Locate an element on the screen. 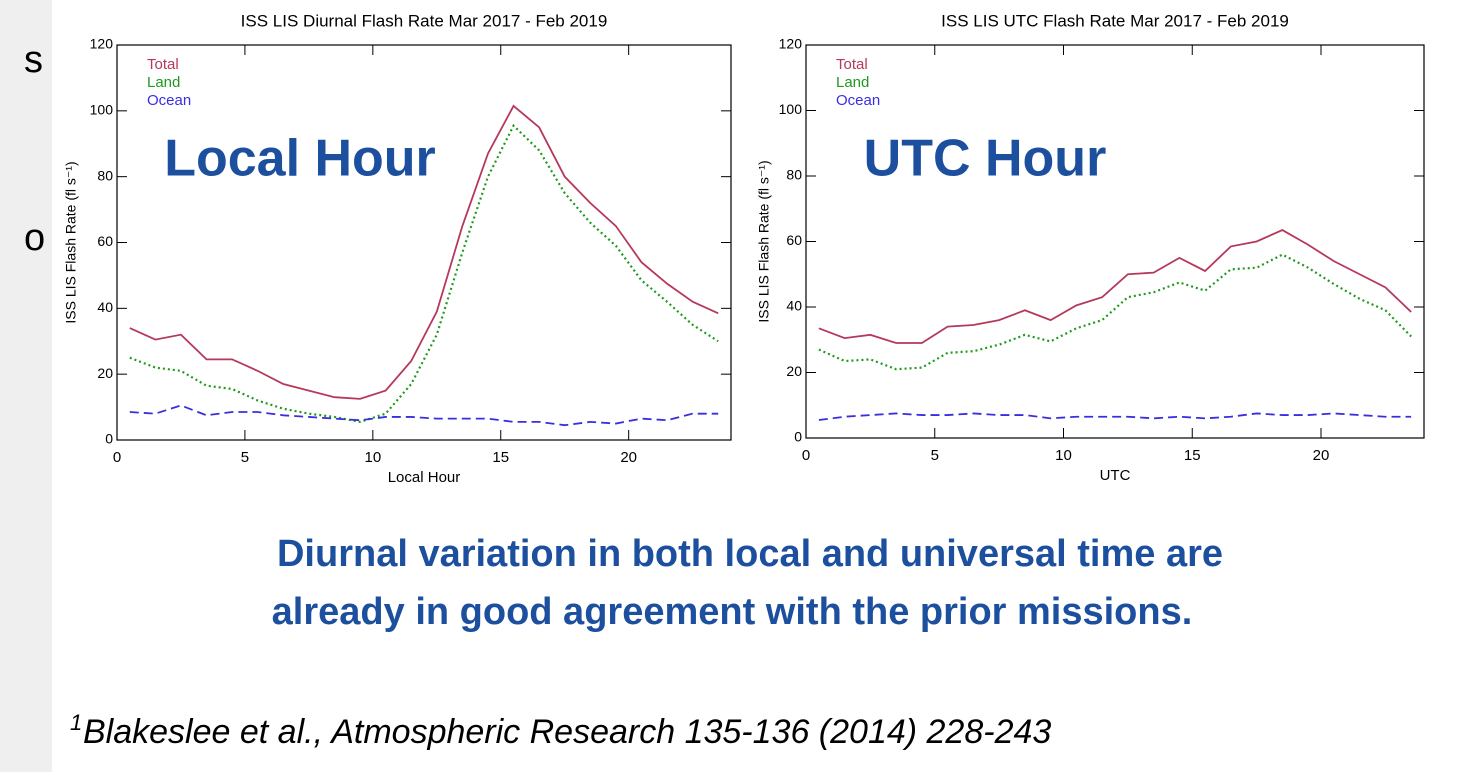 The width and height of the screenshot is (1477, 772). side-panel is located at coordinates (26, 386).